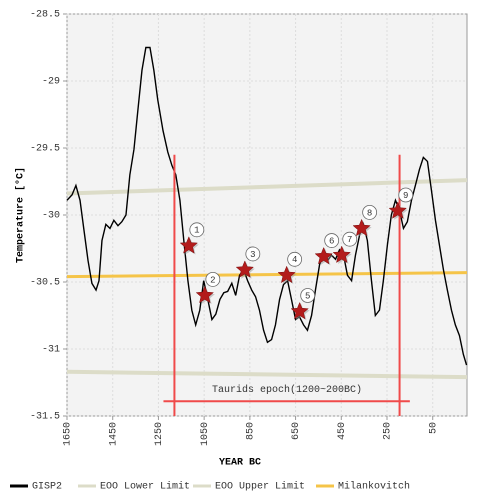  I want to click on legend-label: GISP2, so click(47, 487).